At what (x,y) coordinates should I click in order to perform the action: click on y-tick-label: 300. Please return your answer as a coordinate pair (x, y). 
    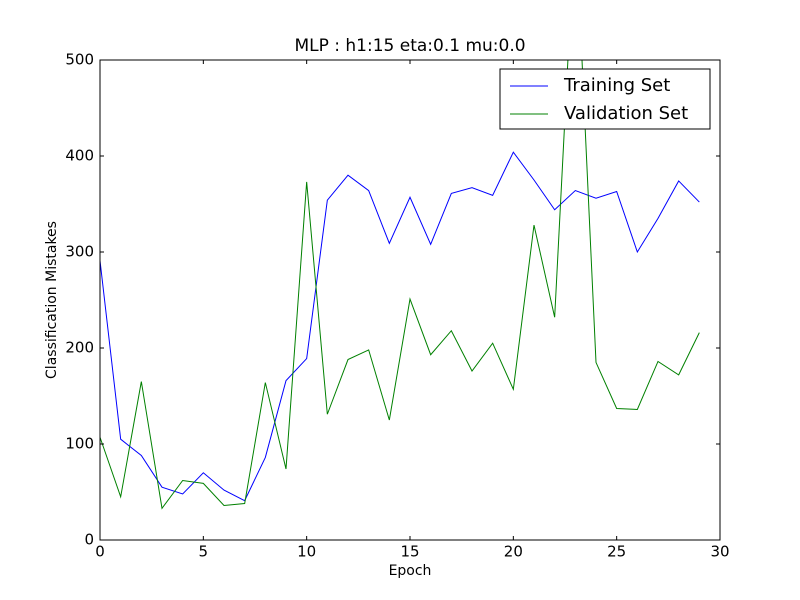
    Looking at the image, I should click on (79, 252).